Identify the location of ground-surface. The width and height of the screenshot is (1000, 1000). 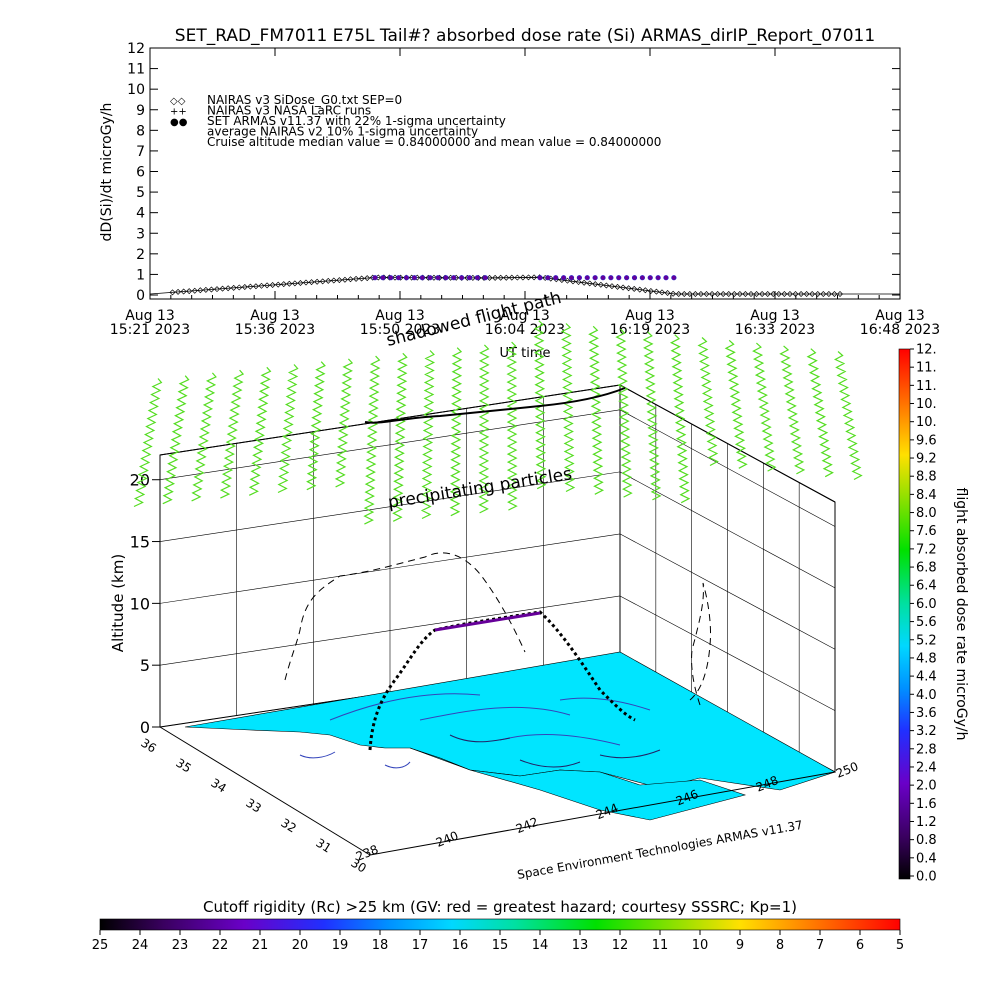
(510, 721).